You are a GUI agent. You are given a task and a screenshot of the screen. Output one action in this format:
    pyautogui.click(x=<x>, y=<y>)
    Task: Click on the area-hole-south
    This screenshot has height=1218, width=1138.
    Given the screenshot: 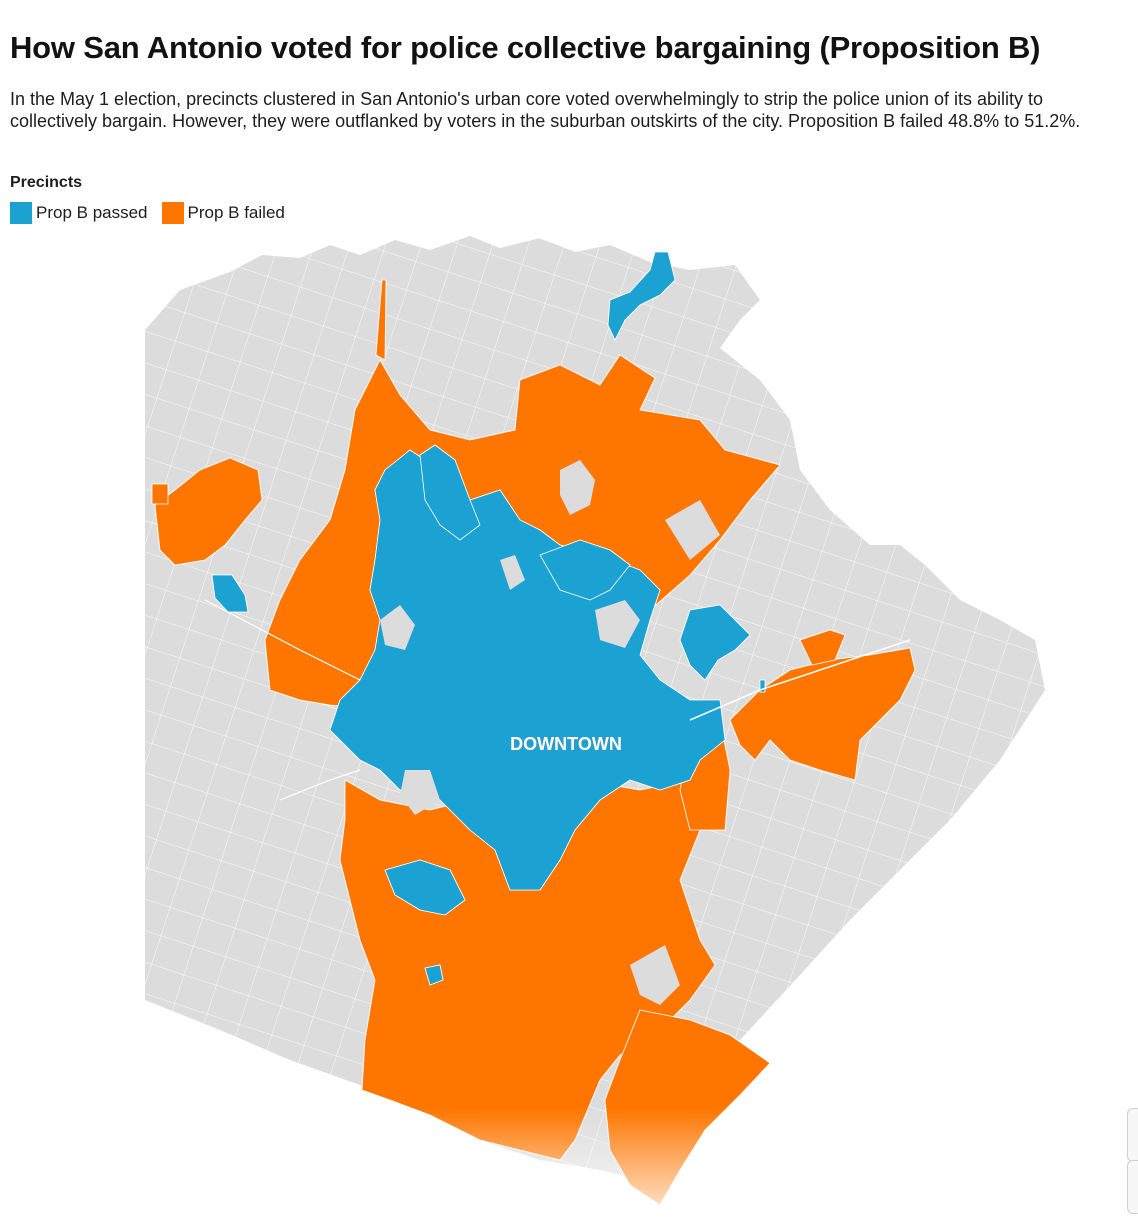 What is the action you would take?
    pyautogui.click(x=655, y=975)
    